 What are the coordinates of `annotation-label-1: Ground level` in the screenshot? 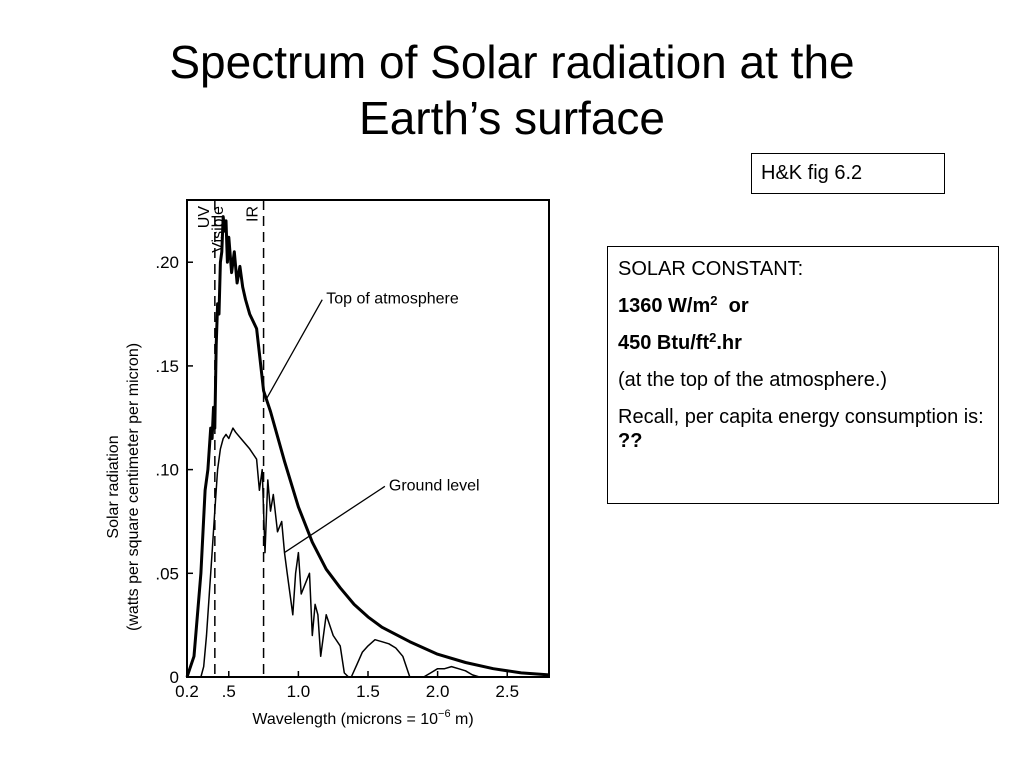 It's located at (434, 485).